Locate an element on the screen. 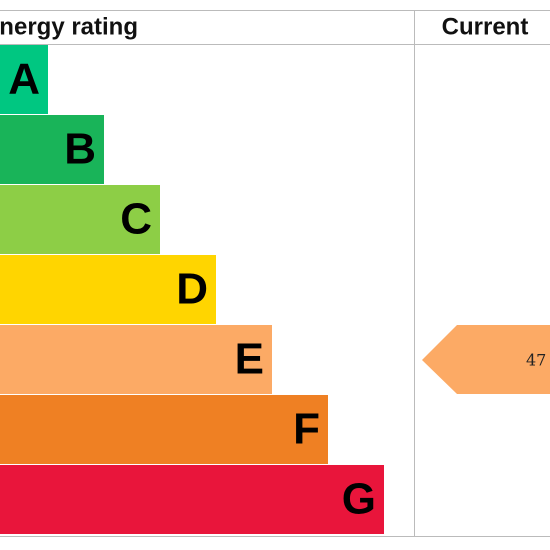  header-current: Current is located at coordinates (485, 26).